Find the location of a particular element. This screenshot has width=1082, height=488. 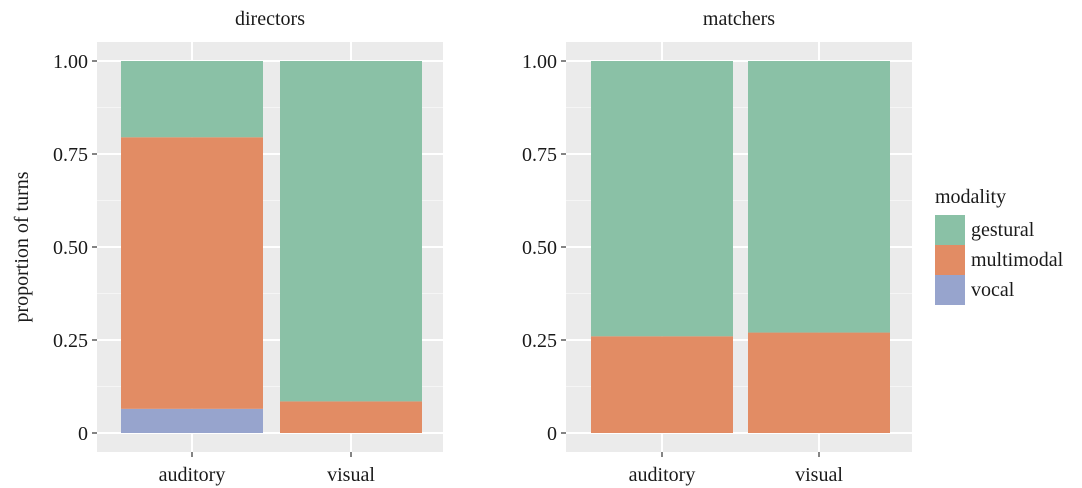

bar-segment-directors-visual-gestural is located at coordinates (351, 231).